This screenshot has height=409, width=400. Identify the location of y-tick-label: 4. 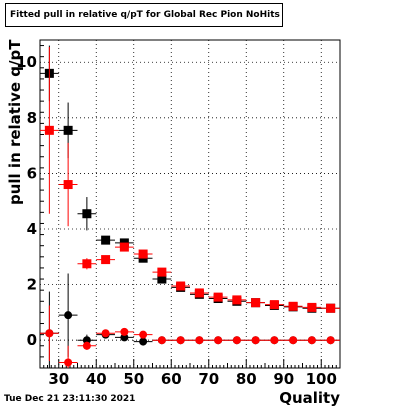
(32, 229).